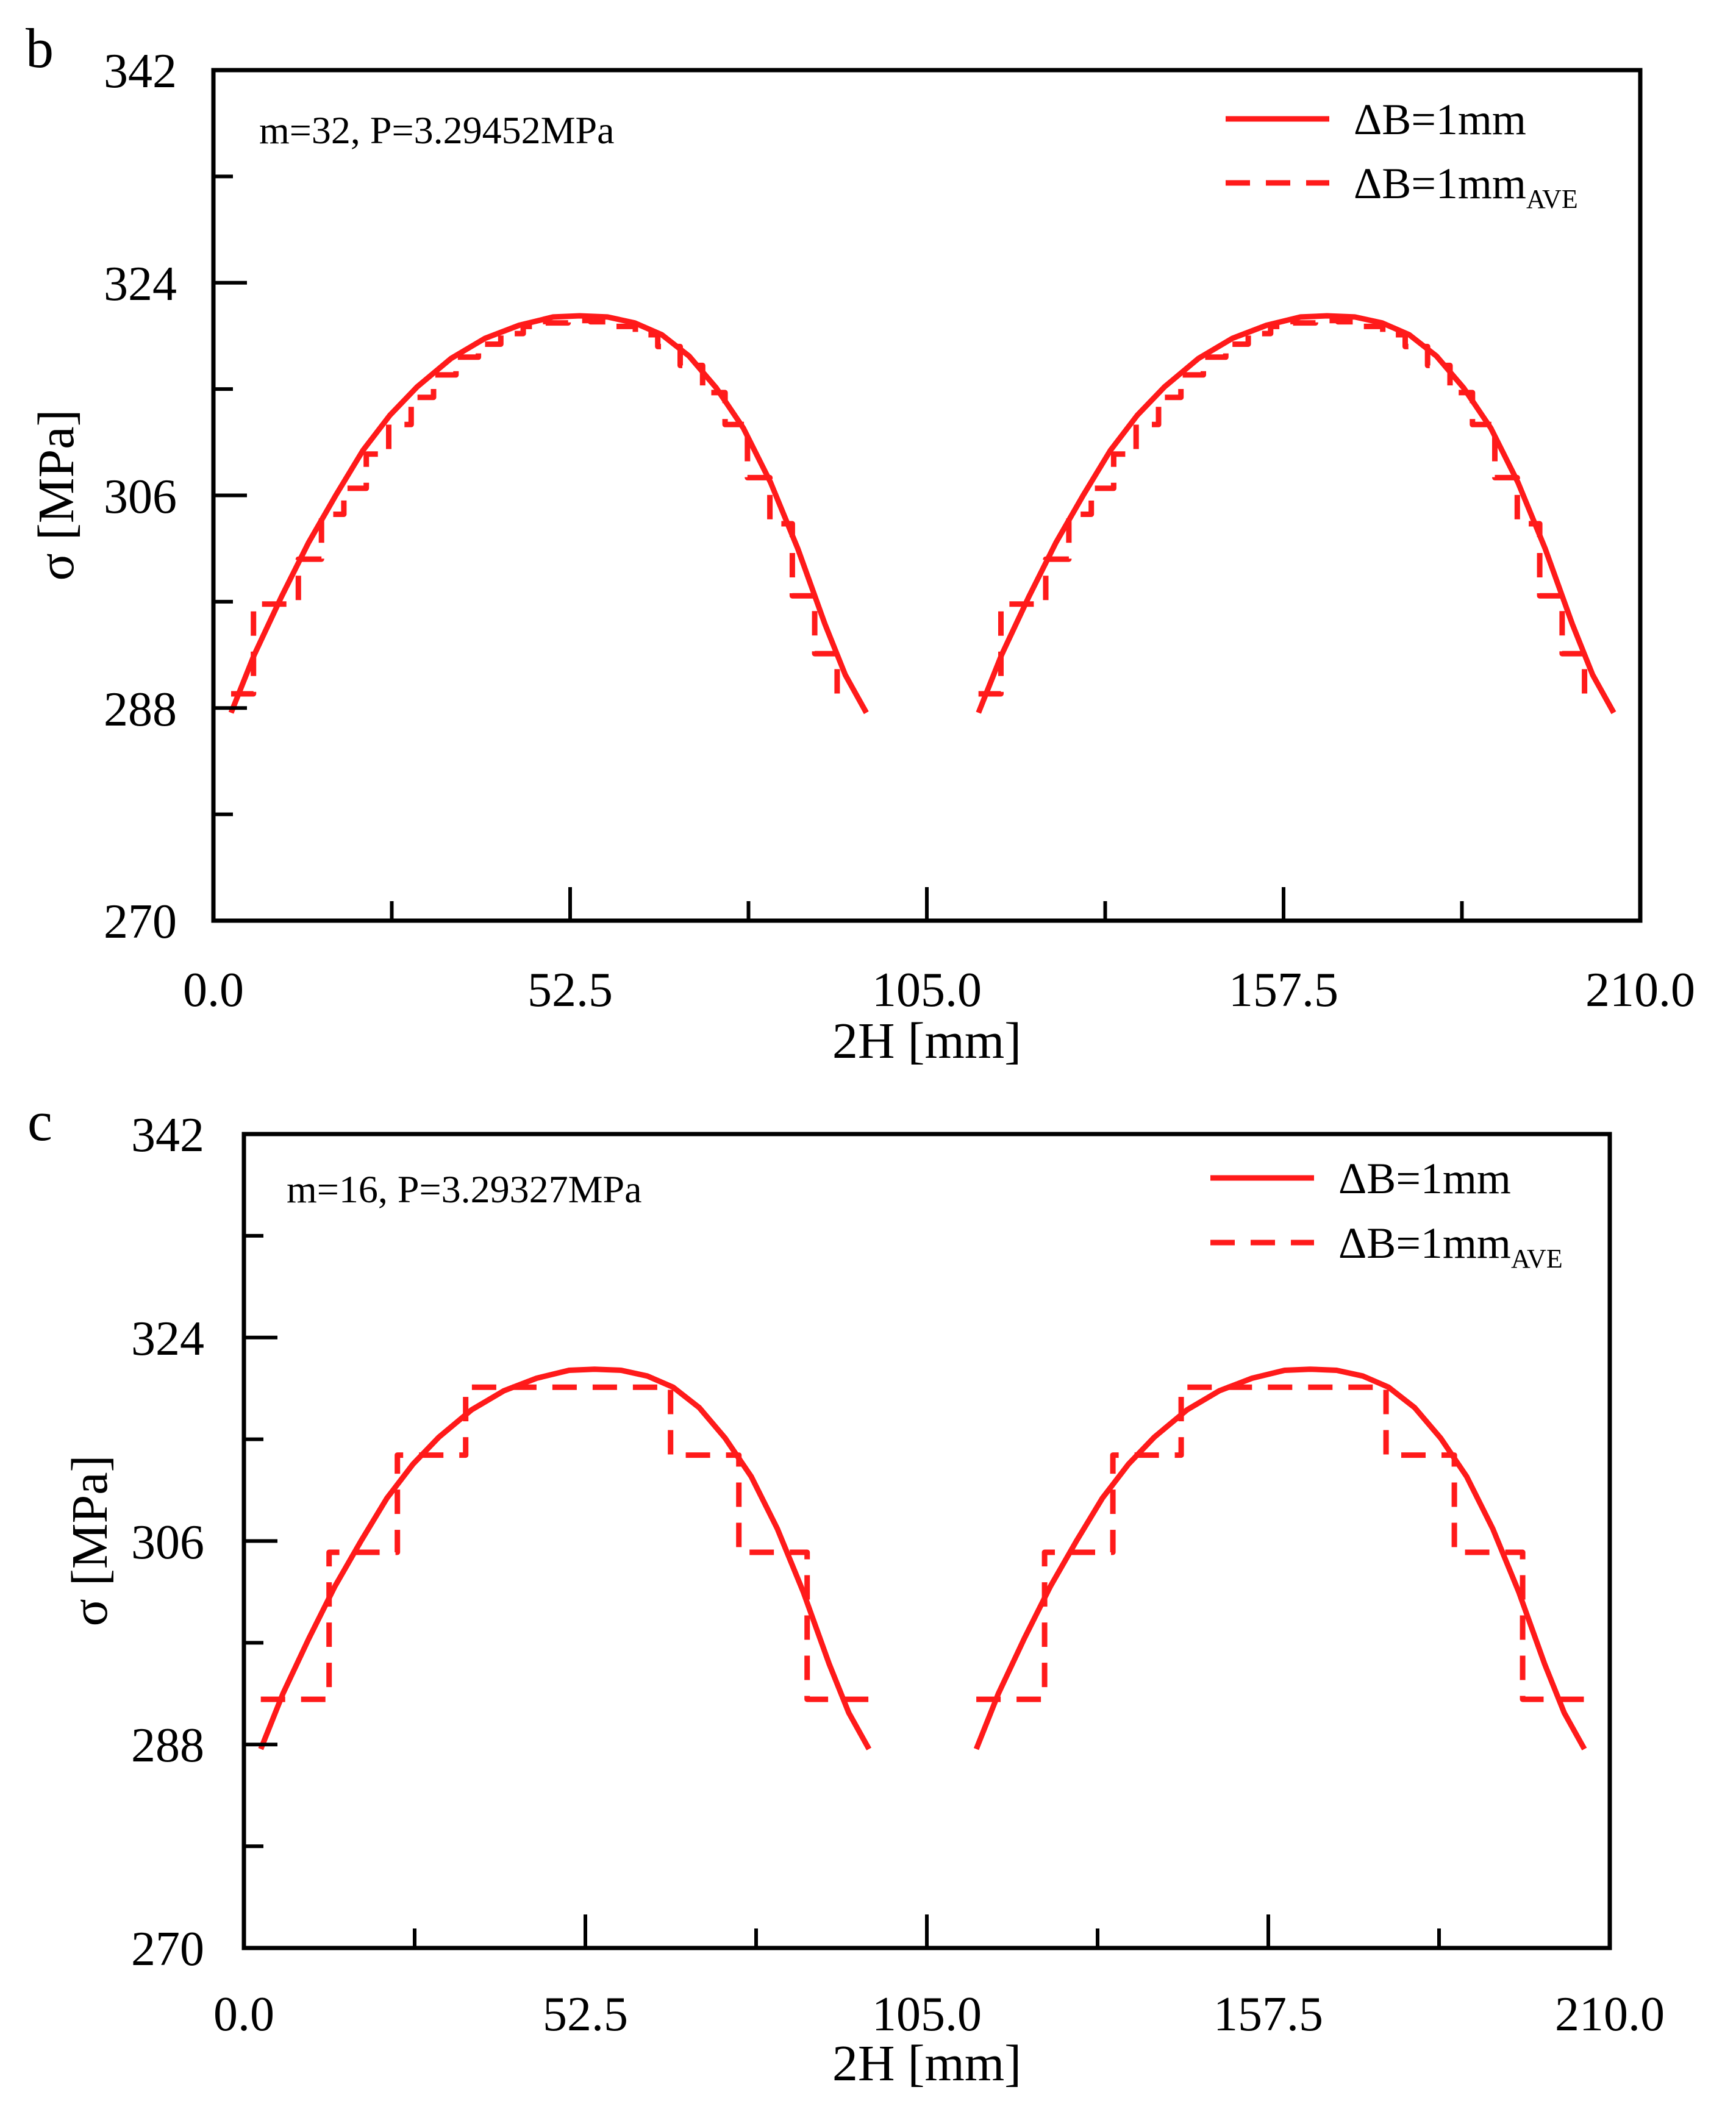 This screenshot has height=2112, width=1736. I want to click on panel-letter: c, so click(39, 1121).